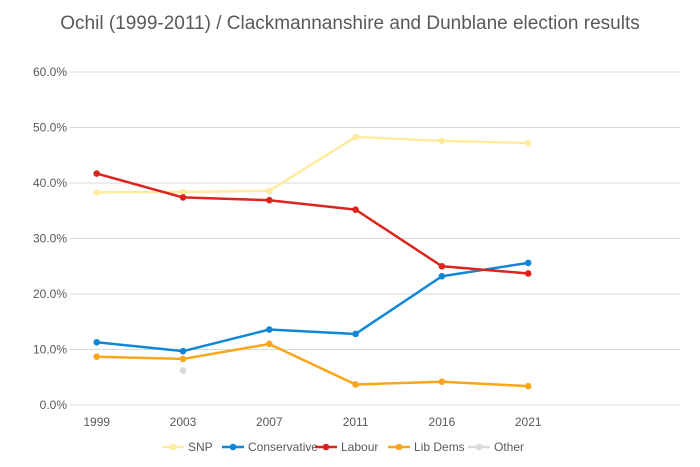  Describe the element at coordinates (183, 422) in the screenshot. I see `x-tick-label: 2003` at that location.